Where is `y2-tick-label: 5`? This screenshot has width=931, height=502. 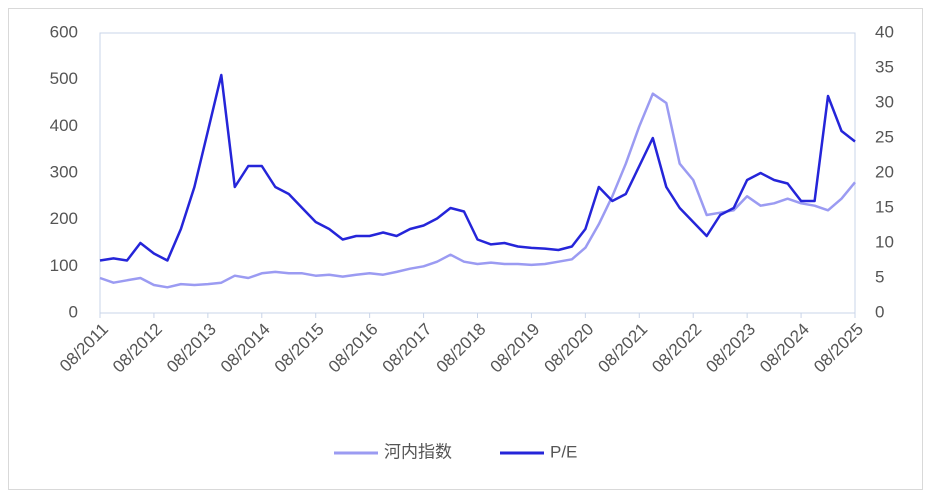 y2-tick-label: 5 is located at coordinates (879, 276).